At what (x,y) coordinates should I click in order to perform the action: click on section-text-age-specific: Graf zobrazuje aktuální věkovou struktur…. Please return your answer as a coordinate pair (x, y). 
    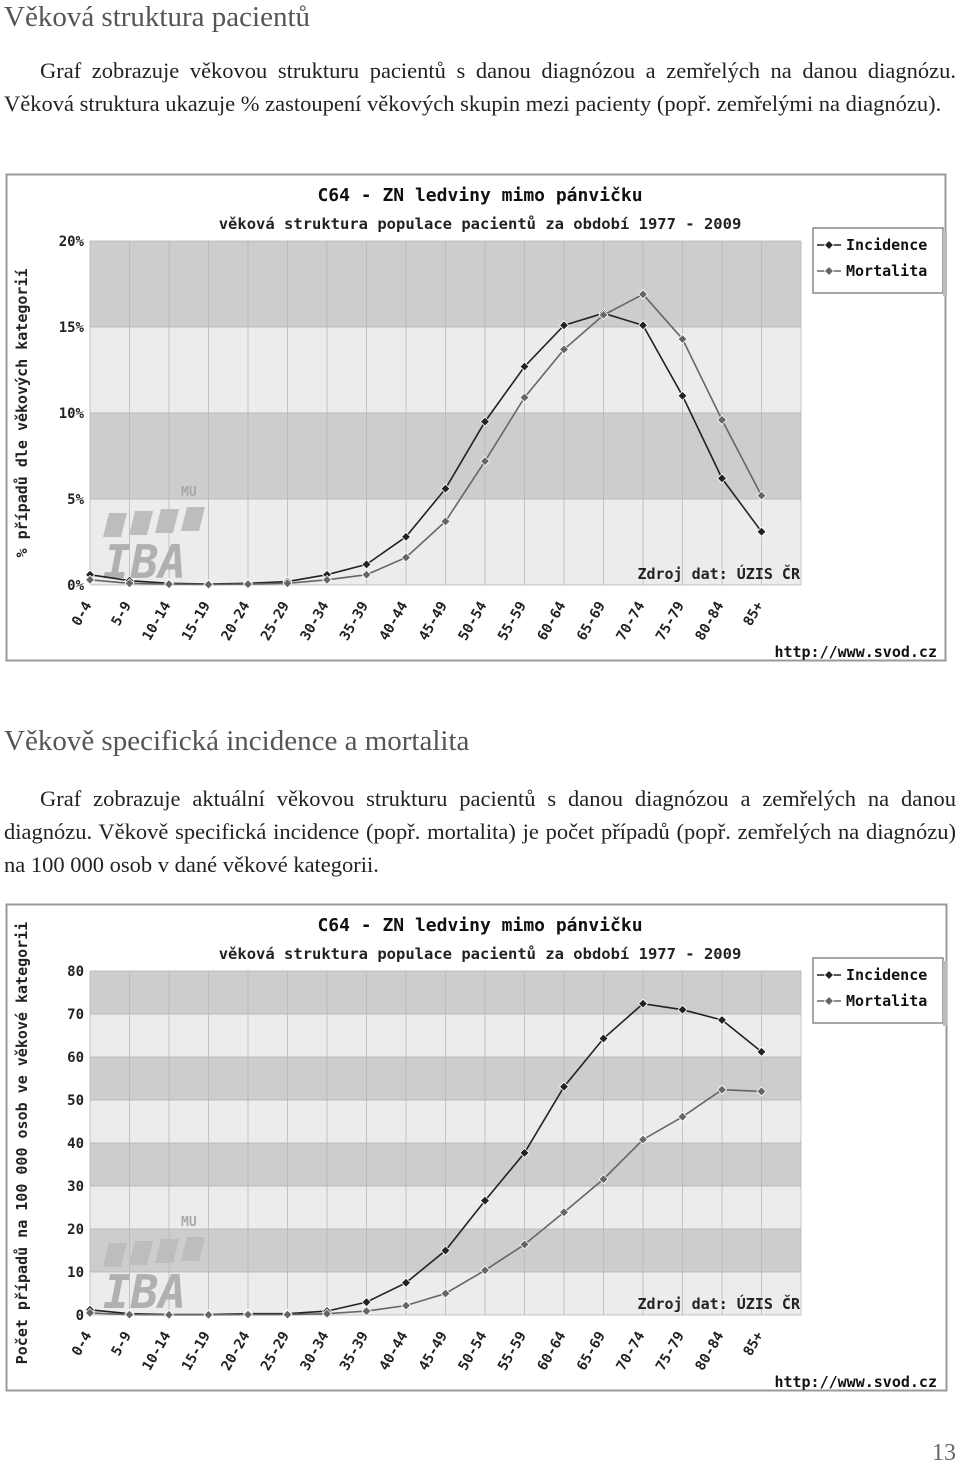
    Looking at the image, I should click on (480, 831).